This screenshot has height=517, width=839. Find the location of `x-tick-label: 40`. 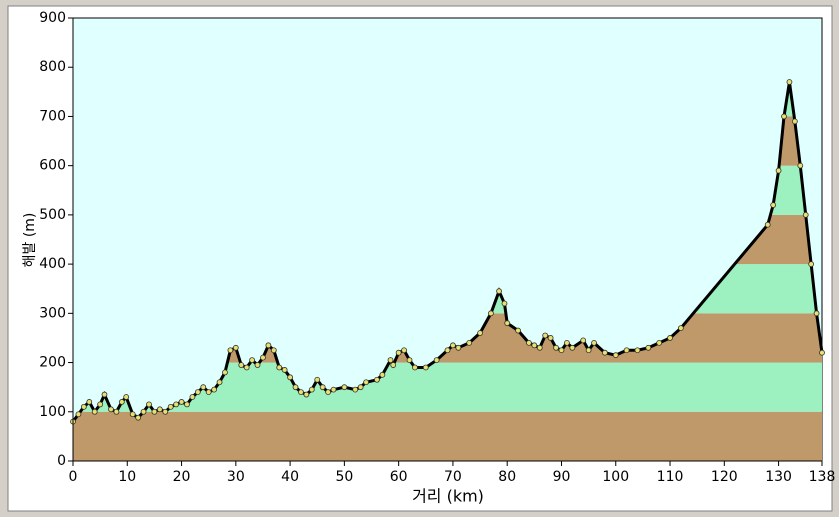

x-tick-label: 40 is located at coordinates (290, 477).